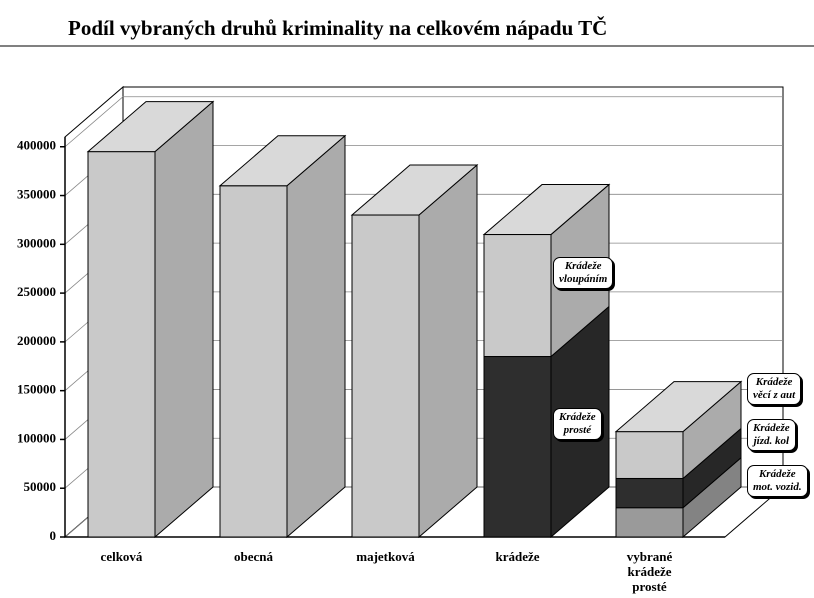 The width and height of the screenshot is (814, 598). I want to click on series-label: Krádeže mot. vozid., so click(777, 481).